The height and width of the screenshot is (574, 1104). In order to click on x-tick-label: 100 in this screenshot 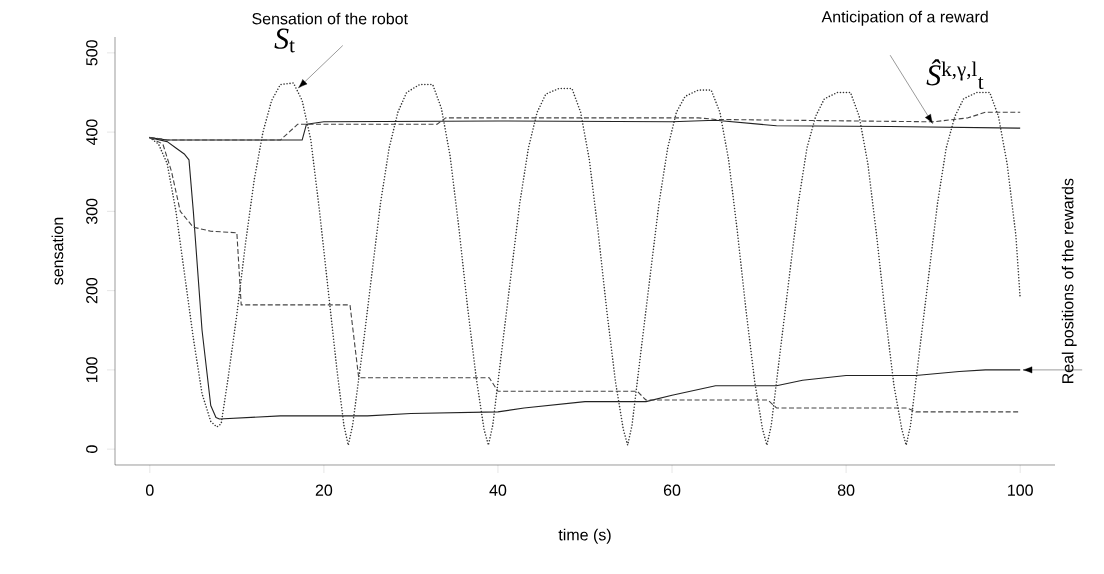, I will do `click(1020, 490)`.